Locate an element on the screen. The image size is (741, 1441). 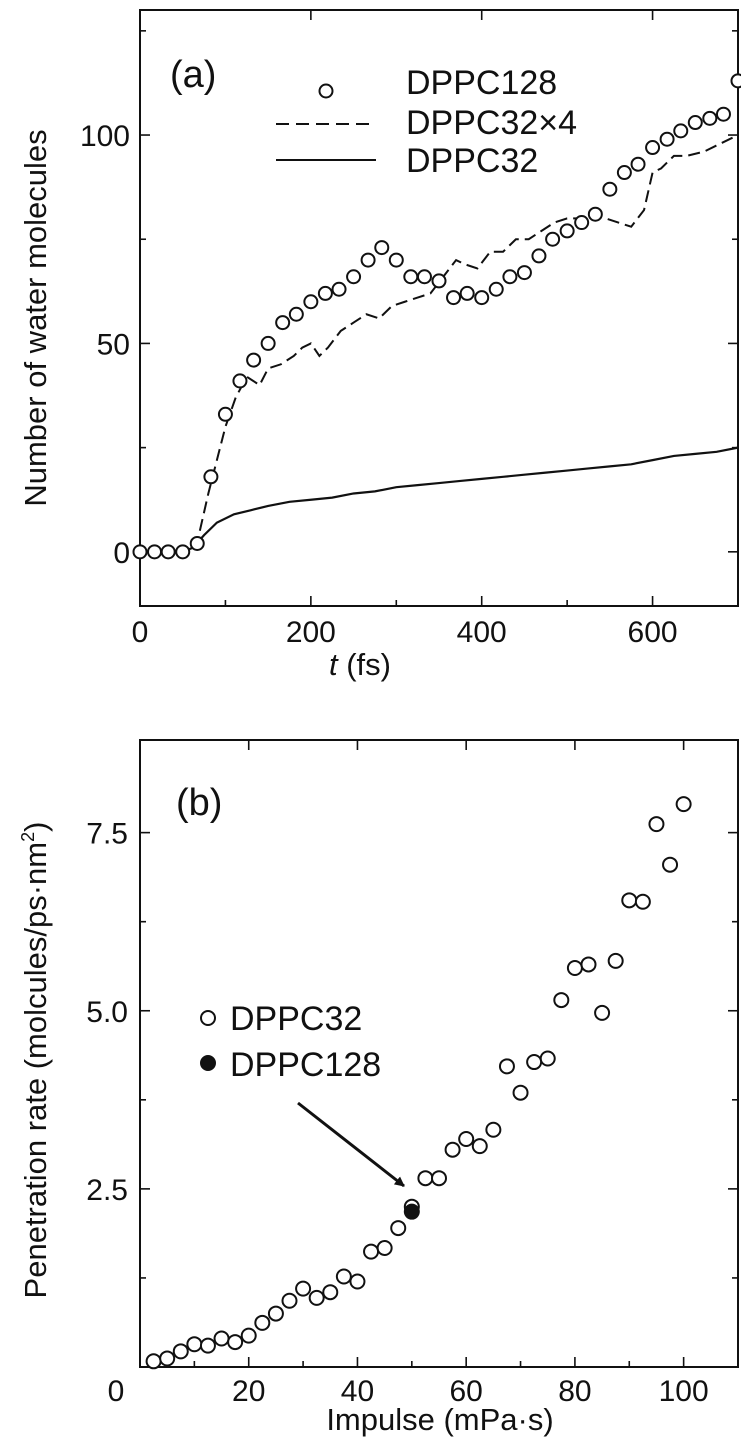
panel-b-x-tick-label: 60 is located at coordinates (465, 1391).